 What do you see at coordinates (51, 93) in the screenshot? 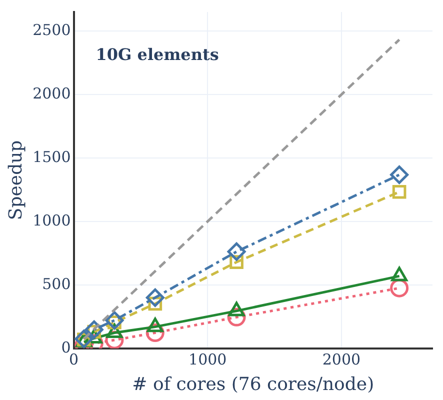
I see `y-tick-label: 2000` at bounding box center [51, 93].